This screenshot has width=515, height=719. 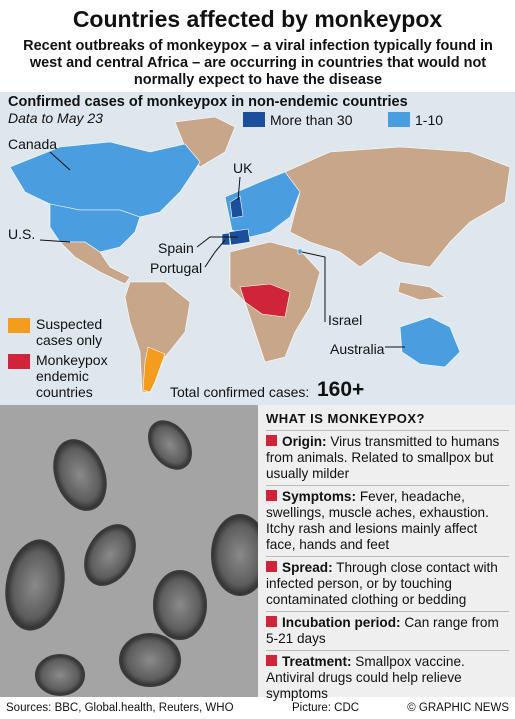 What do you see at coordinates (72, 376) in the screenshot?
I see `legend-label: Monkeypox endemic countries` at bounding box center [72, 376].